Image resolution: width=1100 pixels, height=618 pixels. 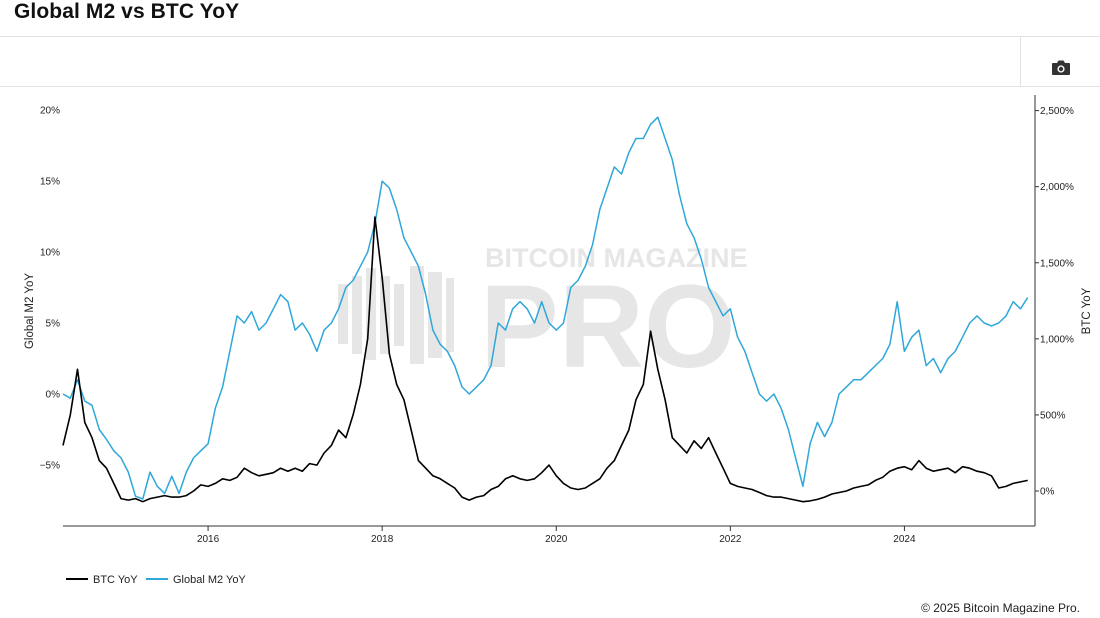 What do you see at coordinates (730, 539) in the screenshot?
I see `x-tick-label: 2022` at bounding box center [730, 539].